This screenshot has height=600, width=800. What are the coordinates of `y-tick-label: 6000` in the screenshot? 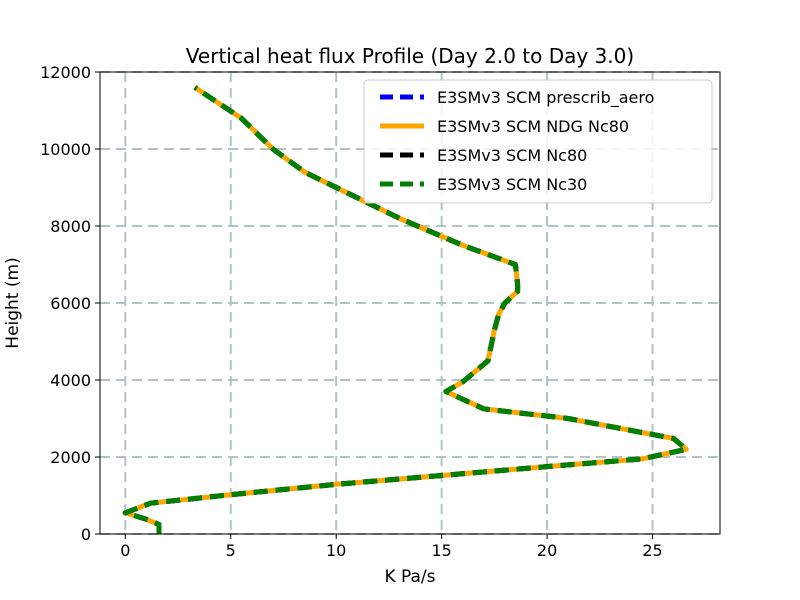 It's located at (70, 303).